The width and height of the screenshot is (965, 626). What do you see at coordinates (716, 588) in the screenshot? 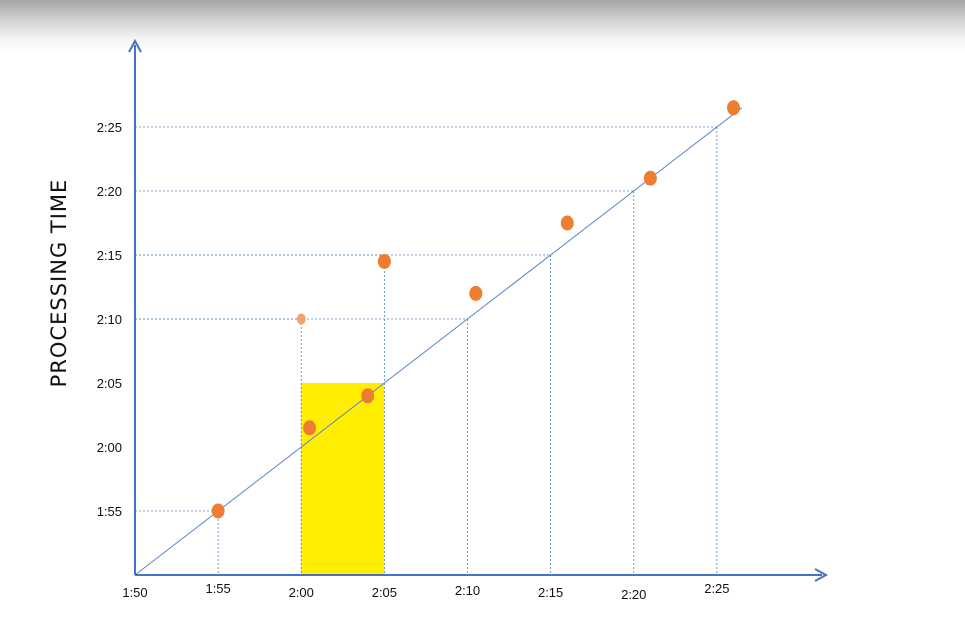
I see `x-tick-label: 2:25` at bounding box center [716, 588].